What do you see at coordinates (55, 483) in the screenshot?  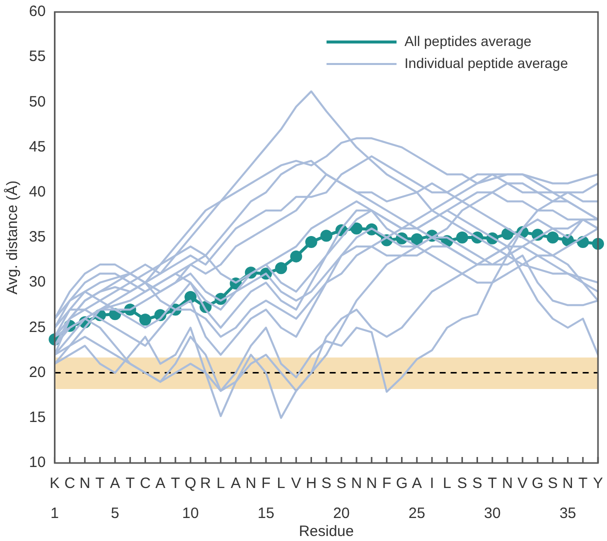 I see `x-tick-label: K` at bounding box center [55, 483].